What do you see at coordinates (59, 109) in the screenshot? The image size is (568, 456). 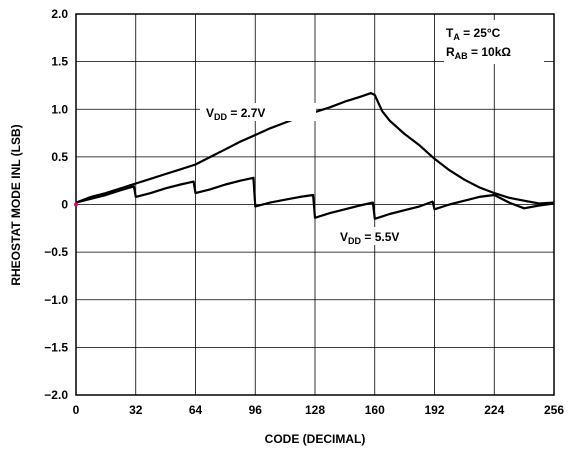 I see `y-tick-label: 1.0` at bounding box center [59, 109].